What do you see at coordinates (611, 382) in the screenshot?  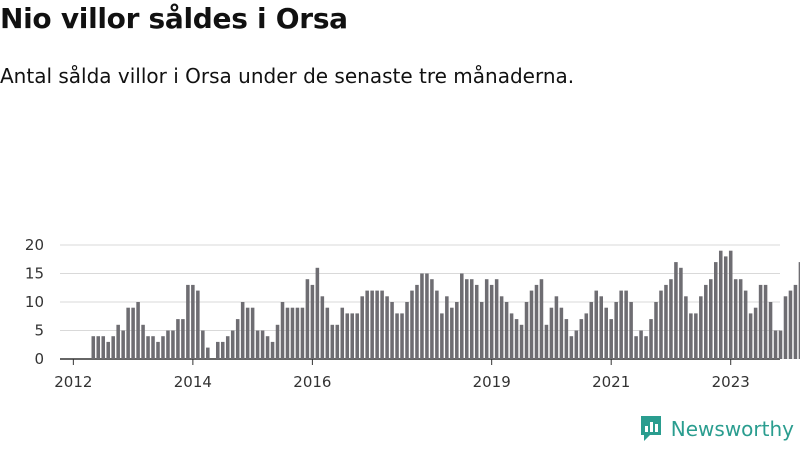 I see `x-tick-label: 2021` at bounding box center [611, 382].